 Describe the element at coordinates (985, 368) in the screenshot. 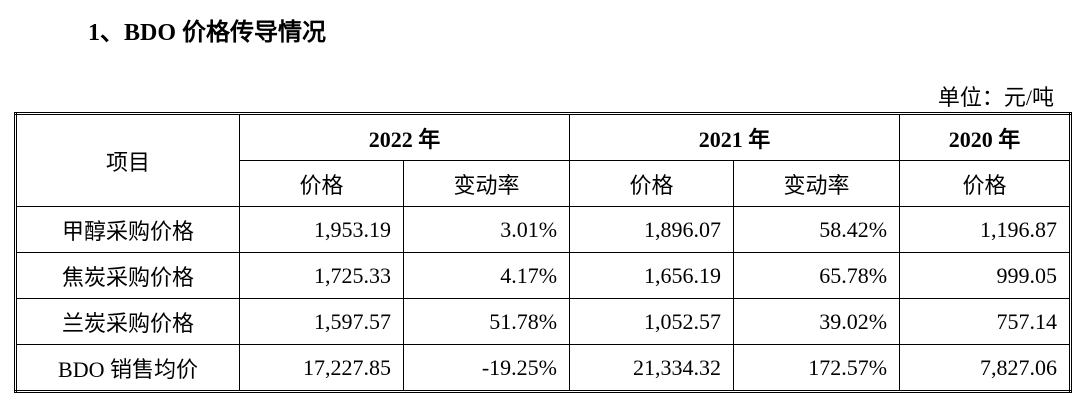

I see `table-cell: 7,827.06` at that location.